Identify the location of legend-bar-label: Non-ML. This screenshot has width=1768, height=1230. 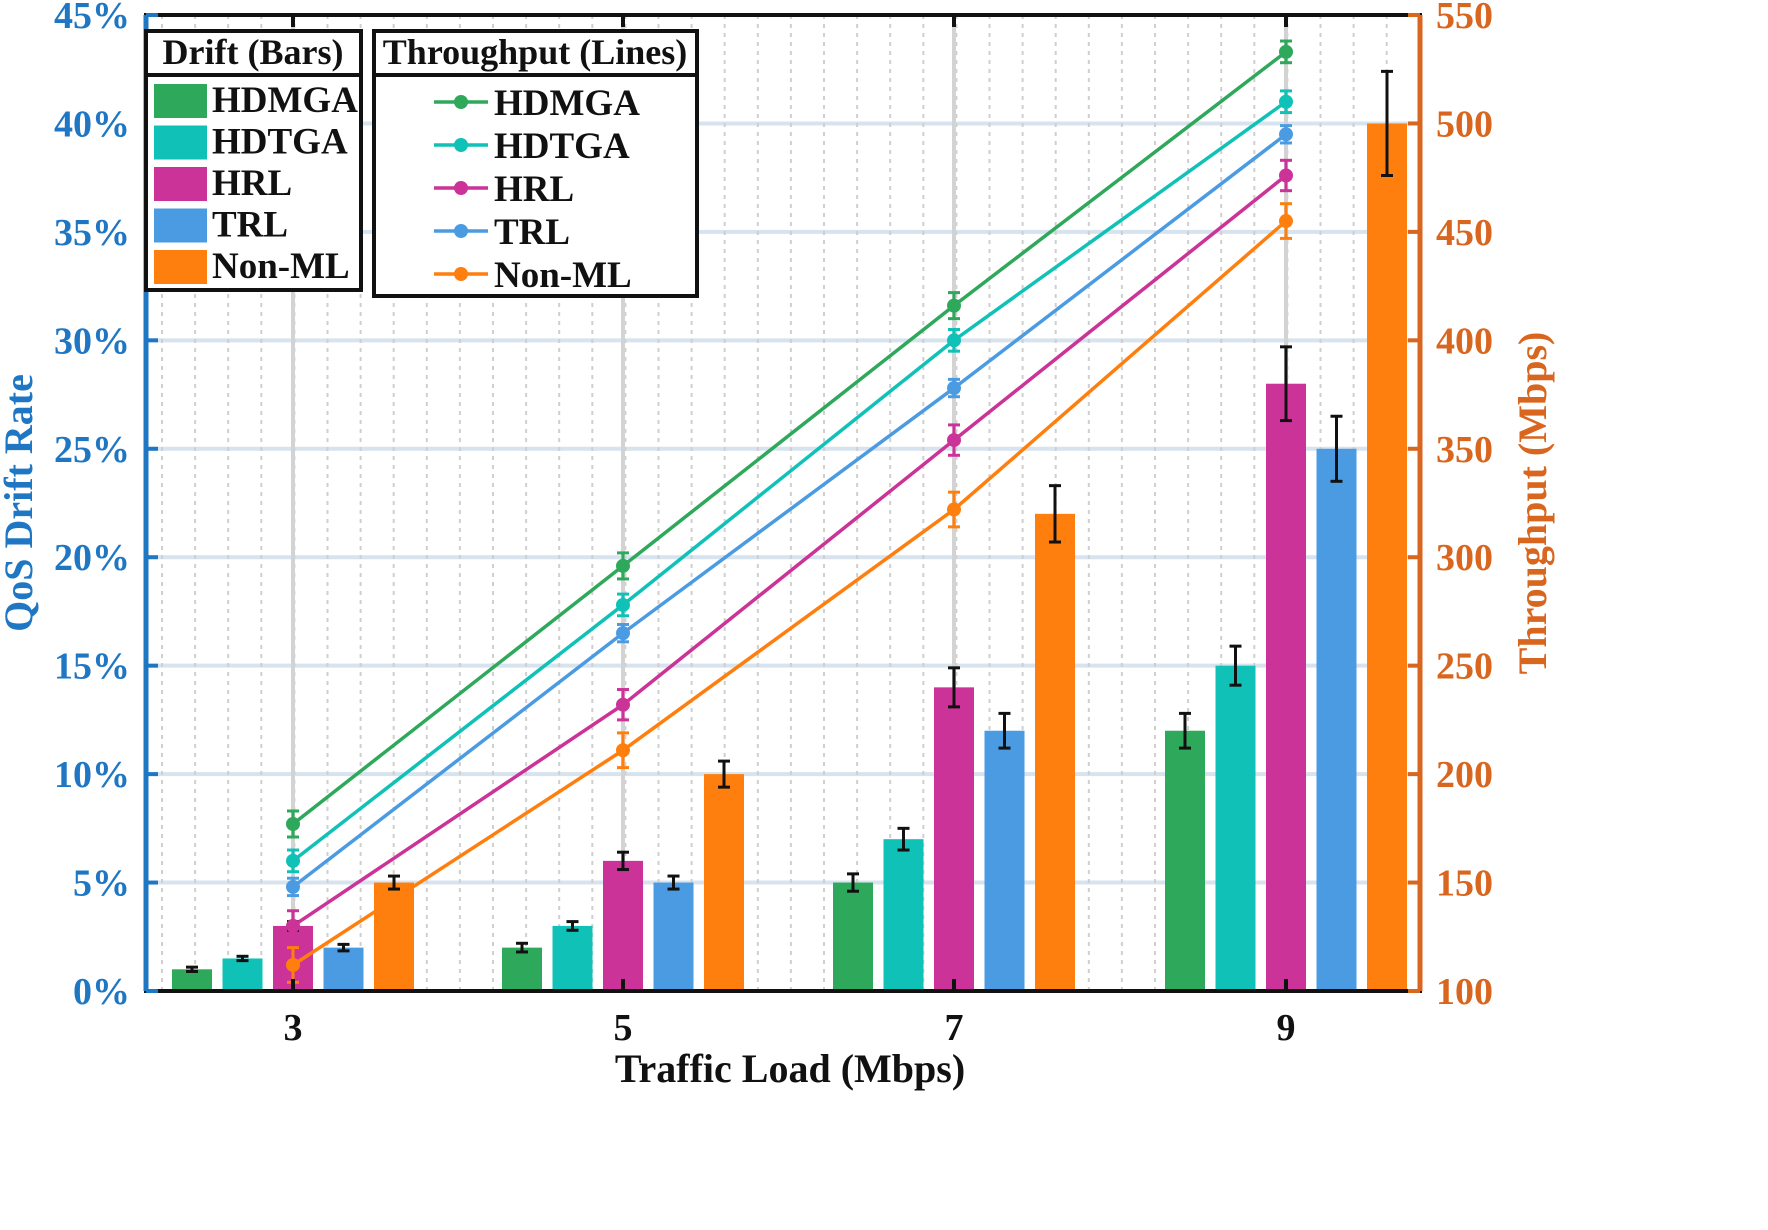
(281, 266).